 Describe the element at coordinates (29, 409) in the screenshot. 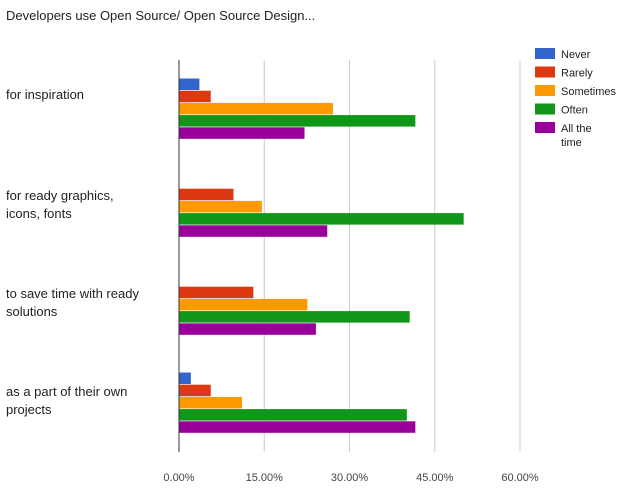

I see `category-label: projects` at that location.